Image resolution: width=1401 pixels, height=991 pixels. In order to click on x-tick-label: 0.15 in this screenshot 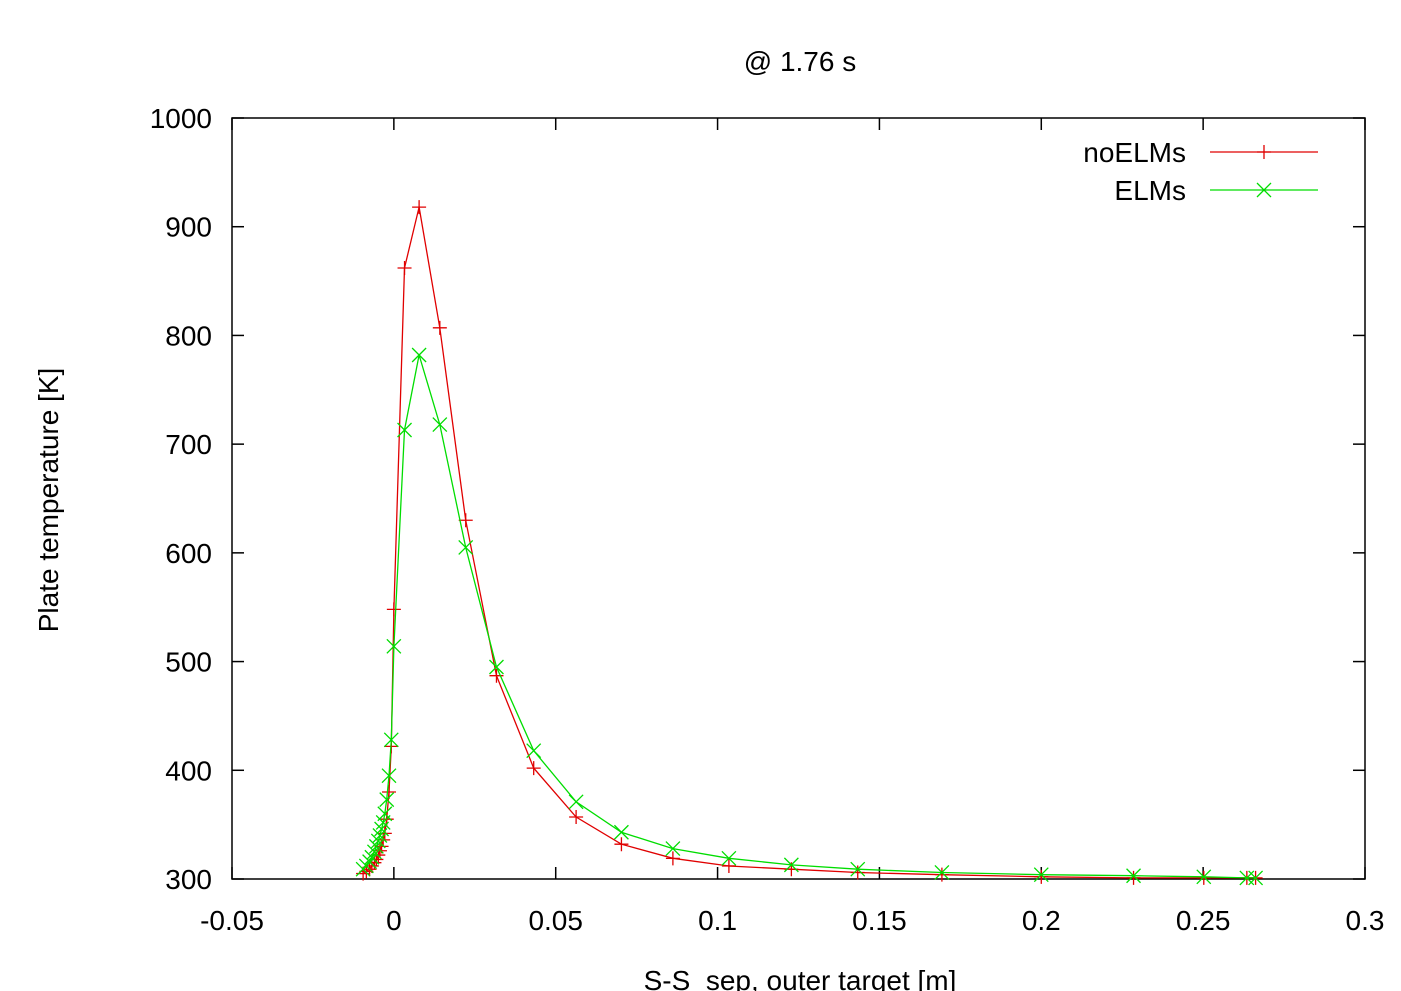, I will do `click(879, 920)`.